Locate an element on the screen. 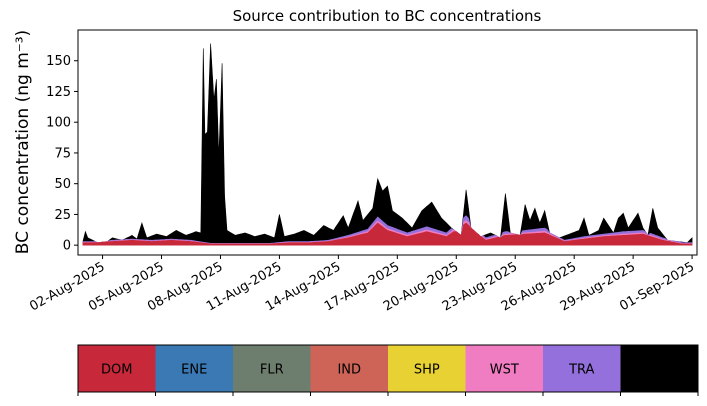  legend-label-ind: IND is located at coordinates (349, 370).